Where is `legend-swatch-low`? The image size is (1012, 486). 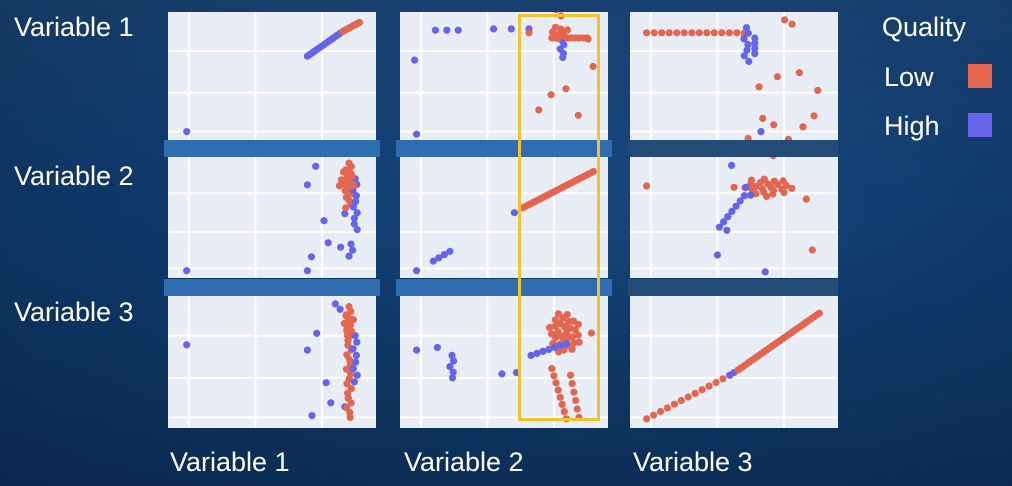
legend-swatch-low is located at coordinates (980, 76).